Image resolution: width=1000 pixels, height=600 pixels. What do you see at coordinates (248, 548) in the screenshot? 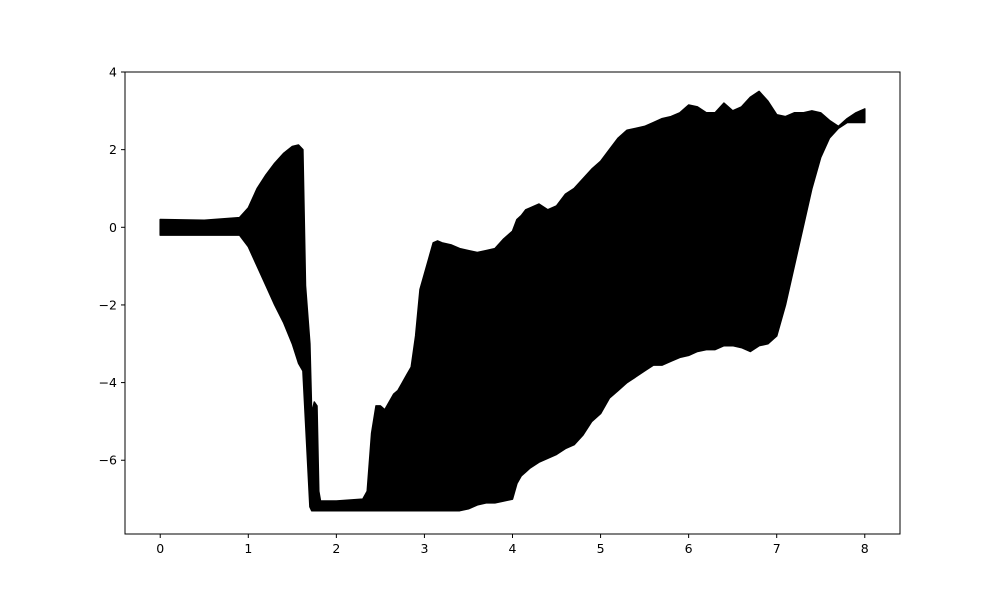
I see `x-tick-label: 1` at bounding box center [248, 548].